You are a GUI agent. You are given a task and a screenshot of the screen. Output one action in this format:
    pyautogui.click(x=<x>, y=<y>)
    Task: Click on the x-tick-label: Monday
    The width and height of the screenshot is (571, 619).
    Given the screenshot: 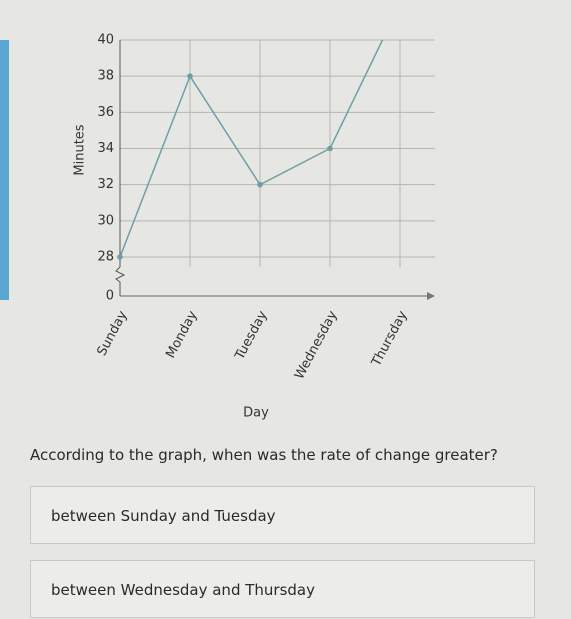 What is the action you would take?
    pyautogui.click(x=181, y=334)
    